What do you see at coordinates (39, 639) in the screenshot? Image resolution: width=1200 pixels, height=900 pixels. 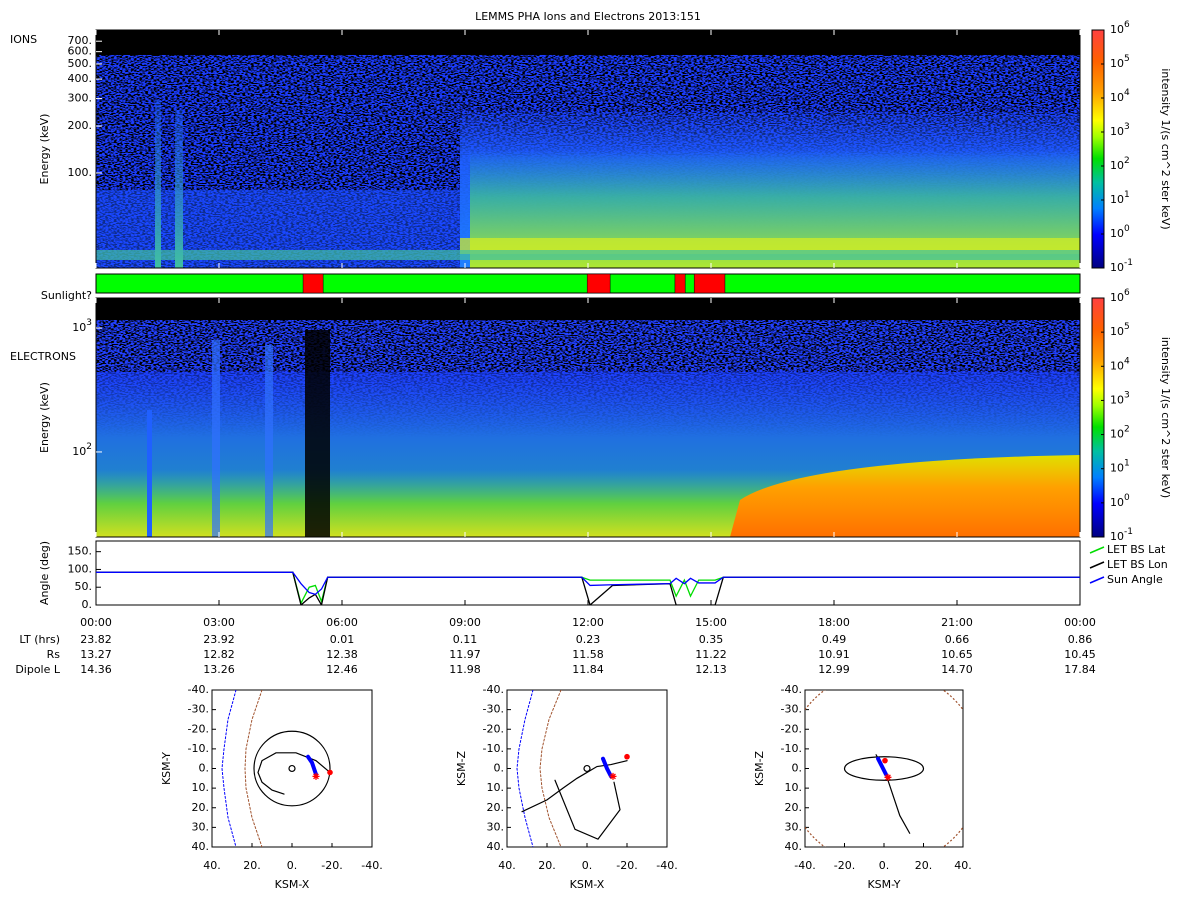 I see `ephemeris-row-label: LT (hrs)` at bounding box center [39, 639].